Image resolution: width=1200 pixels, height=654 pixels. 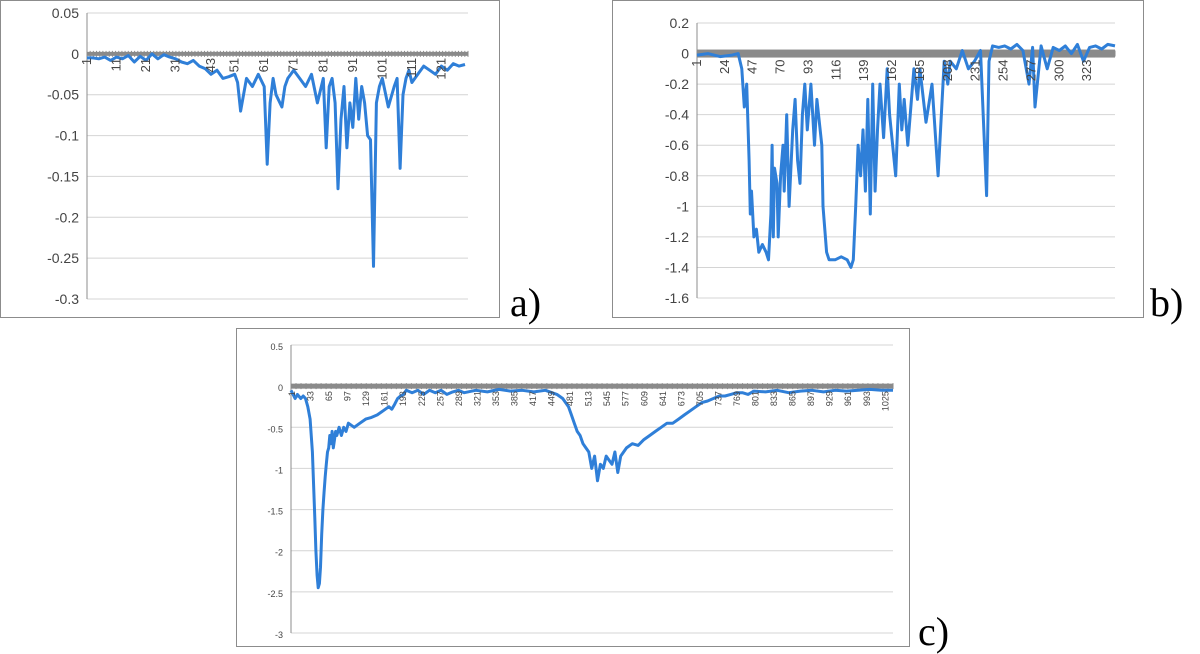 I want to click on x-tick-label: 70, so click(x=780, y=67).